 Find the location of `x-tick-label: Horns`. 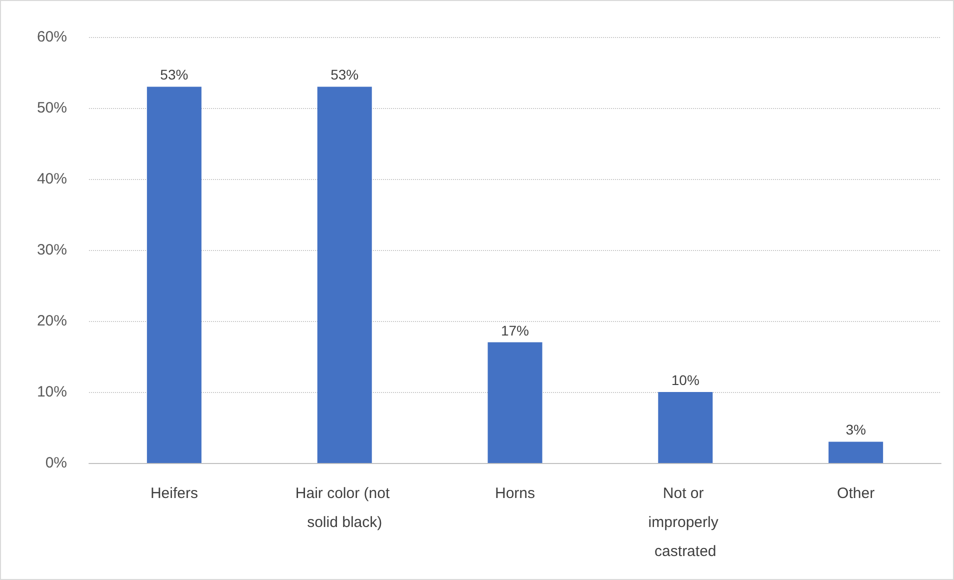

x-tick-label: Horns is located at coordinates (515, 493).